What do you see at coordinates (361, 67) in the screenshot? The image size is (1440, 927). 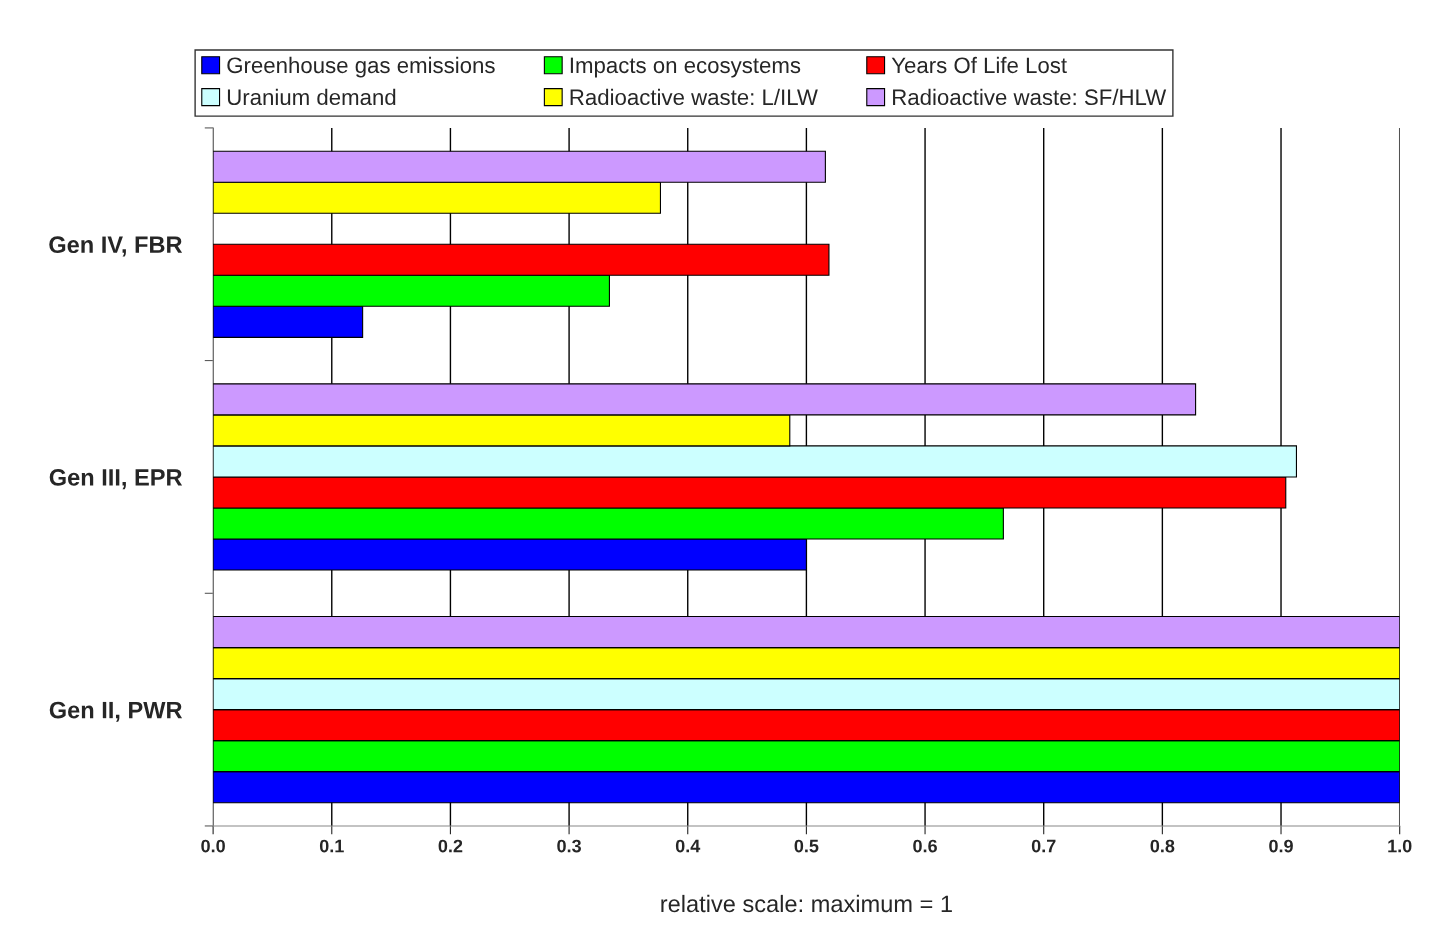 I see `legend-label: Greenhouse gas emissions` at bounding box center [361, 67].